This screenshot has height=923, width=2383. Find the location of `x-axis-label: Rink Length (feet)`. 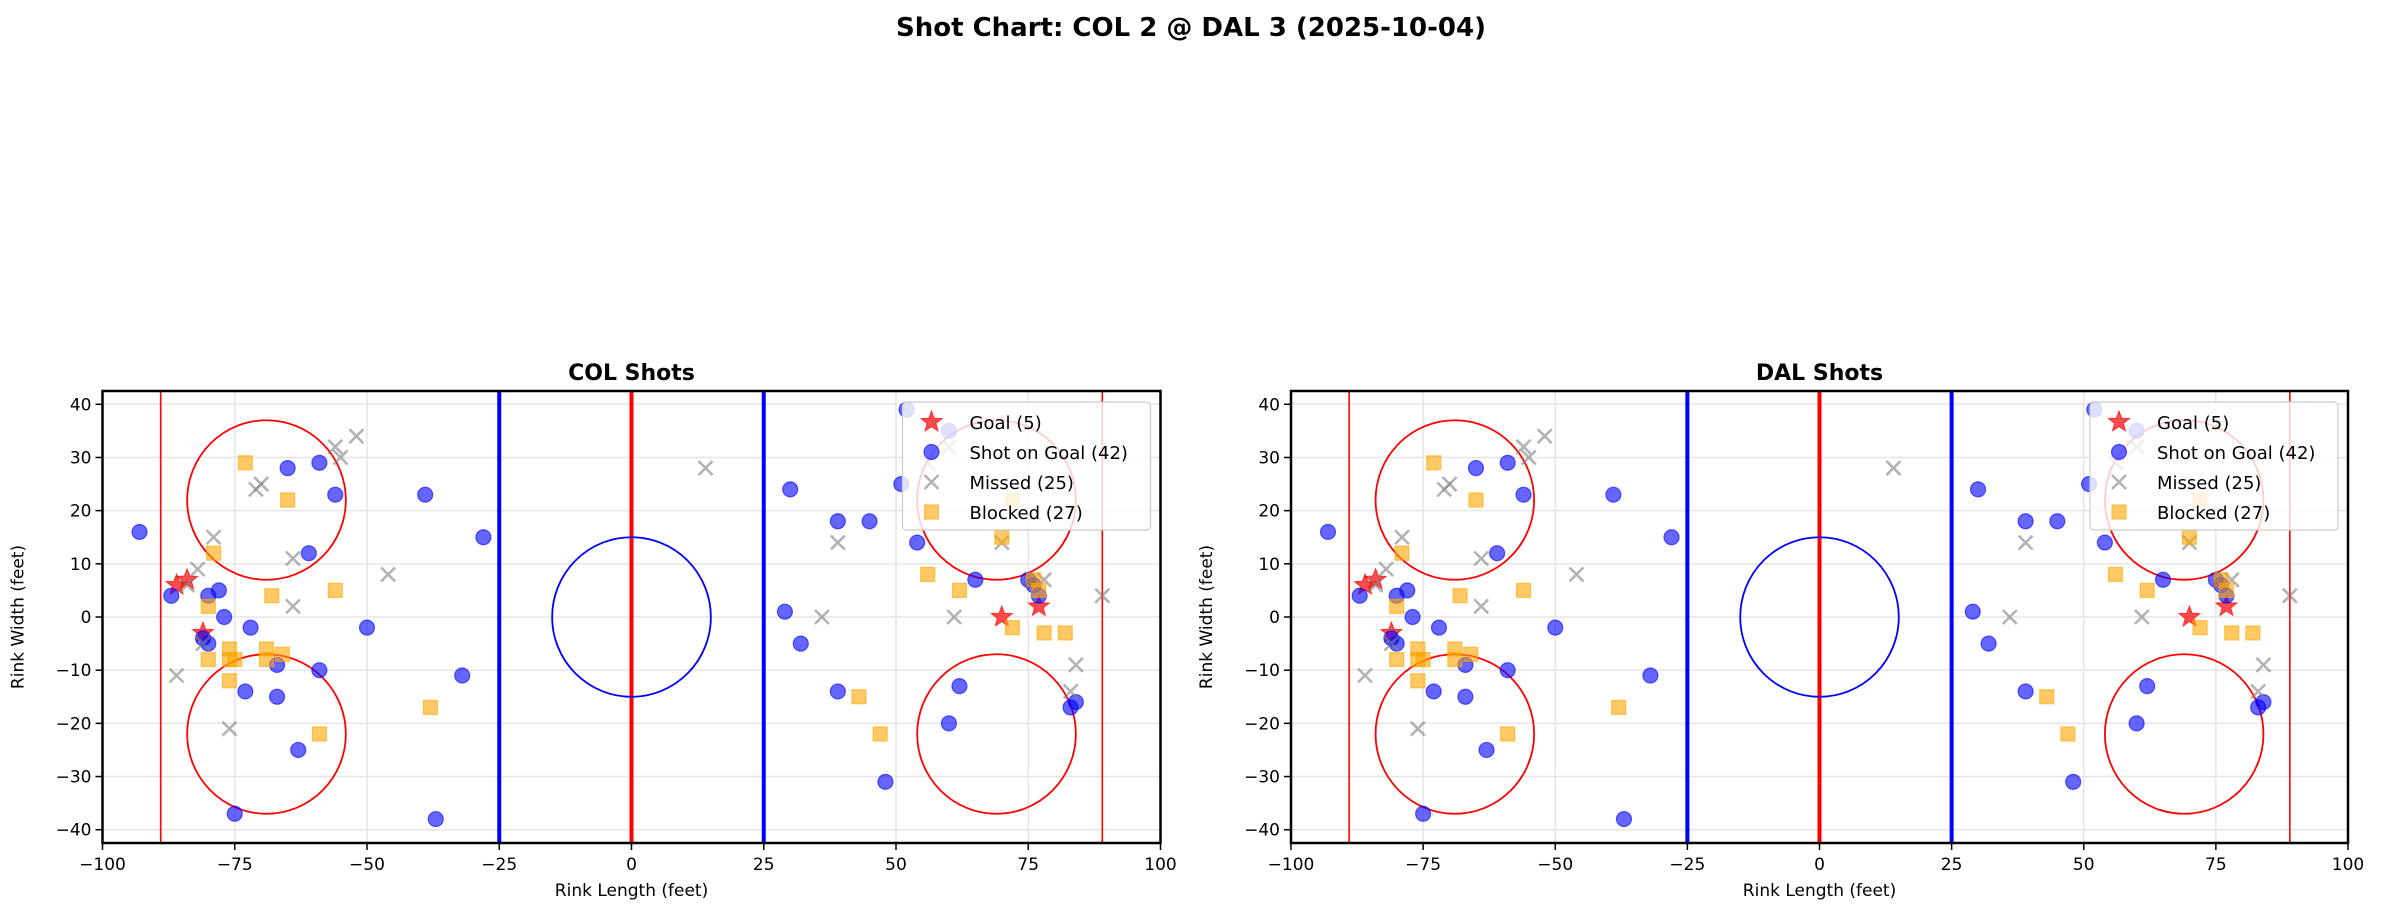

x-axis-label: Rink Length (feet) is located at coordinates (631, 891).